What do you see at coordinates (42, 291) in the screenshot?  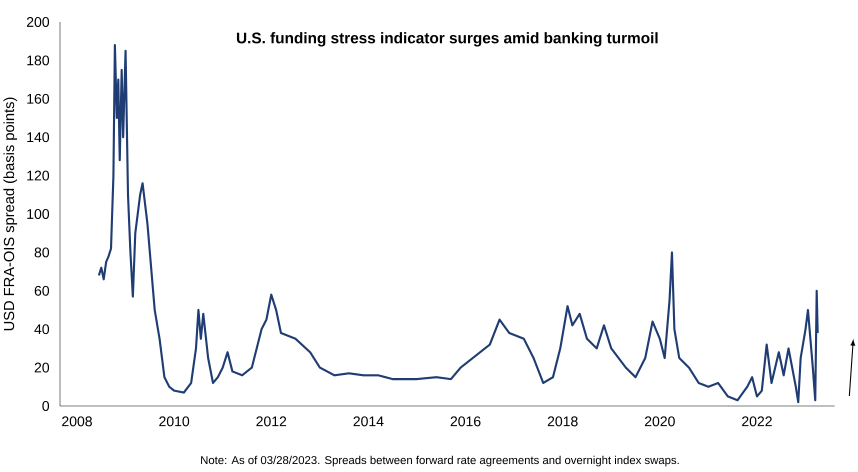 I see `y-tick-label: 60` at bounding box center [42, 291].